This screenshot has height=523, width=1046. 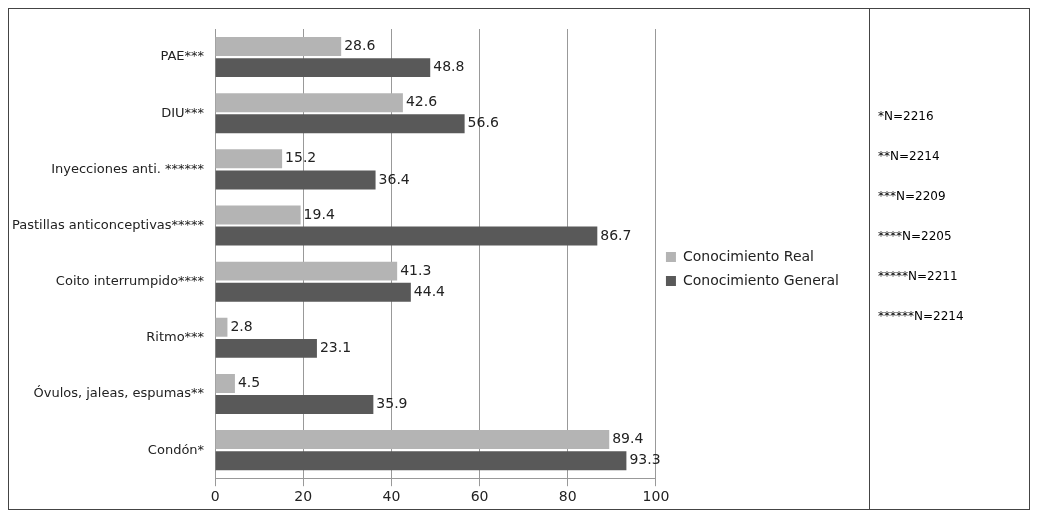 What do you see at coordinates (449, 66) in the screenshot?
I see `data-label: 48.8` at bounding box center [449, 66].